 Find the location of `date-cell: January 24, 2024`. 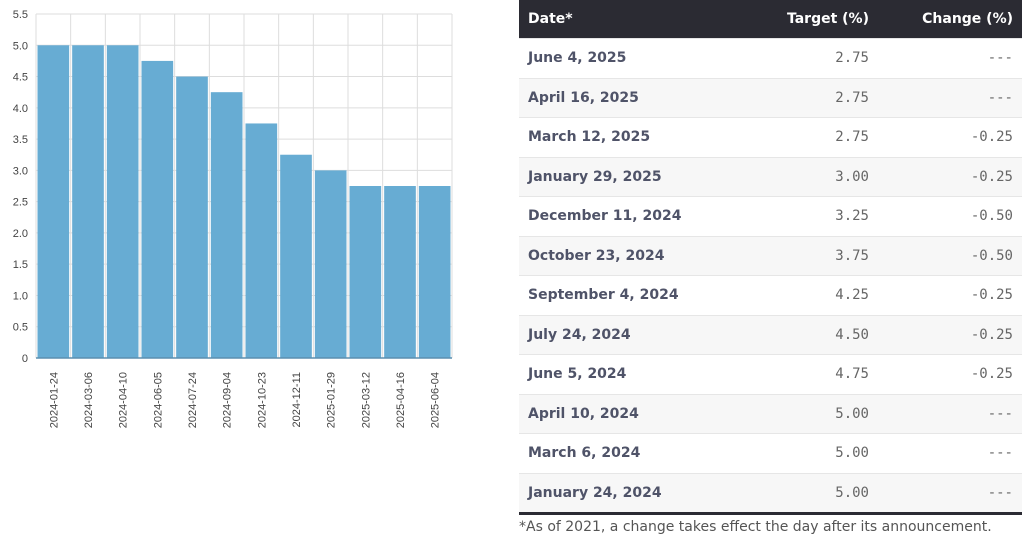

date-cell: January 24, 2024 is located at coordinates (632, 493).